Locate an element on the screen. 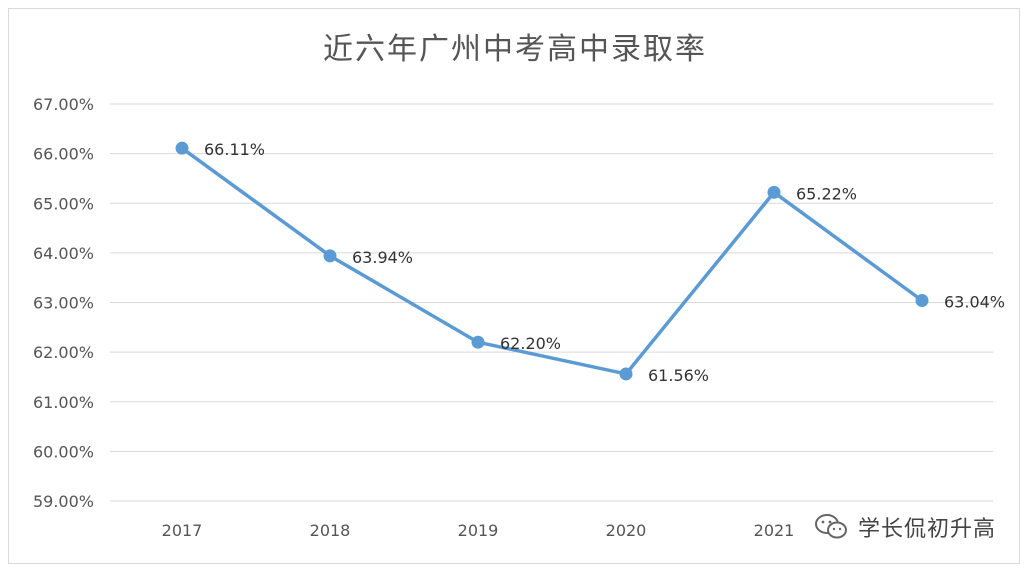 The height and width of the screenshot is (574, 1030). data-label: 63.04% is located at coordinates (974, 302).